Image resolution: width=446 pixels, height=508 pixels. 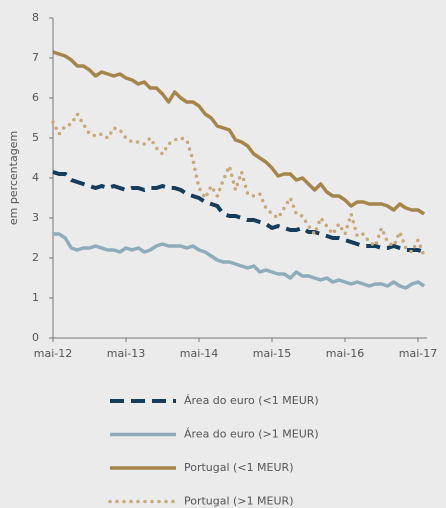 I want to click on legend-label: Portugal (<1 MEUR), so click(x=238, y=467).